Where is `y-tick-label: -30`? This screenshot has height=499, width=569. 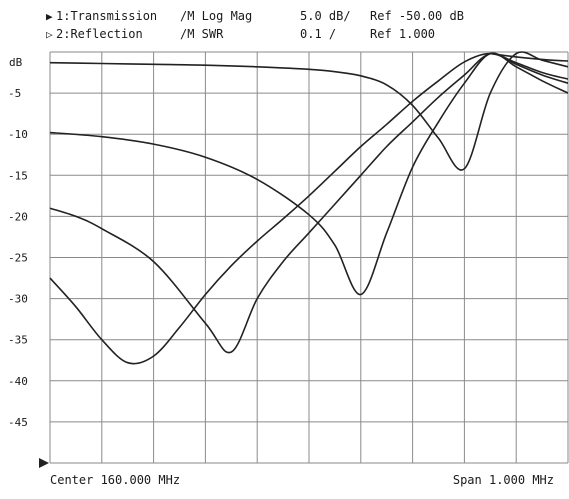 y-tick-label: -30 is located at coordinates (18, 299).